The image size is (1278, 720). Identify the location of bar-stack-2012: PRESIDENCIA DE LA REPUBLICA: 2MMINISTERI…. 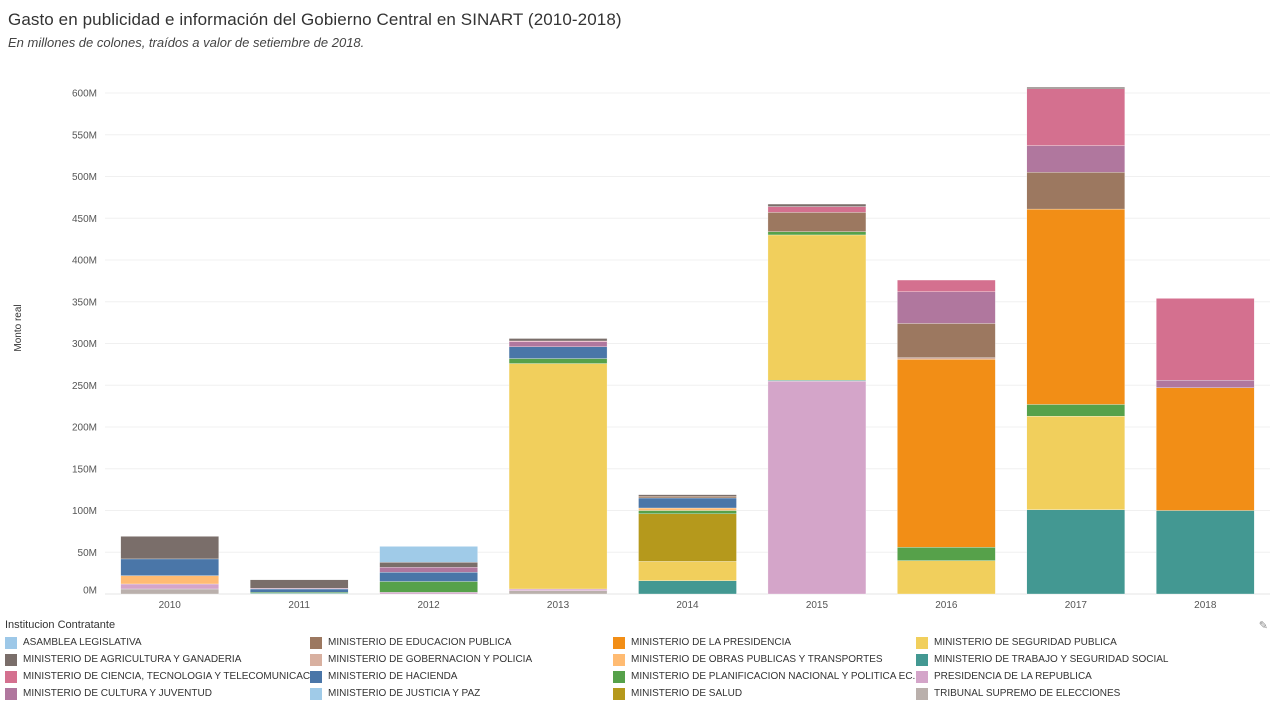
(428, 570).